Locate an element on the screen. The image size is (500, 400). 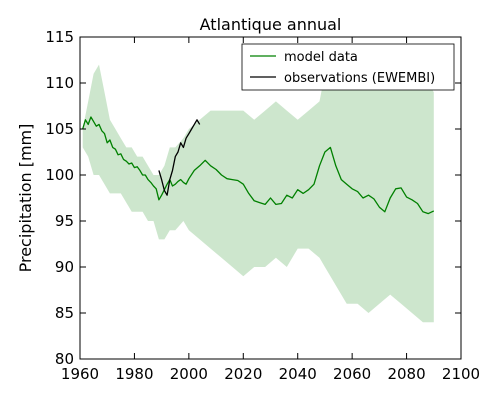
y-tick-label: 115 is located at coordinates (59, 37).